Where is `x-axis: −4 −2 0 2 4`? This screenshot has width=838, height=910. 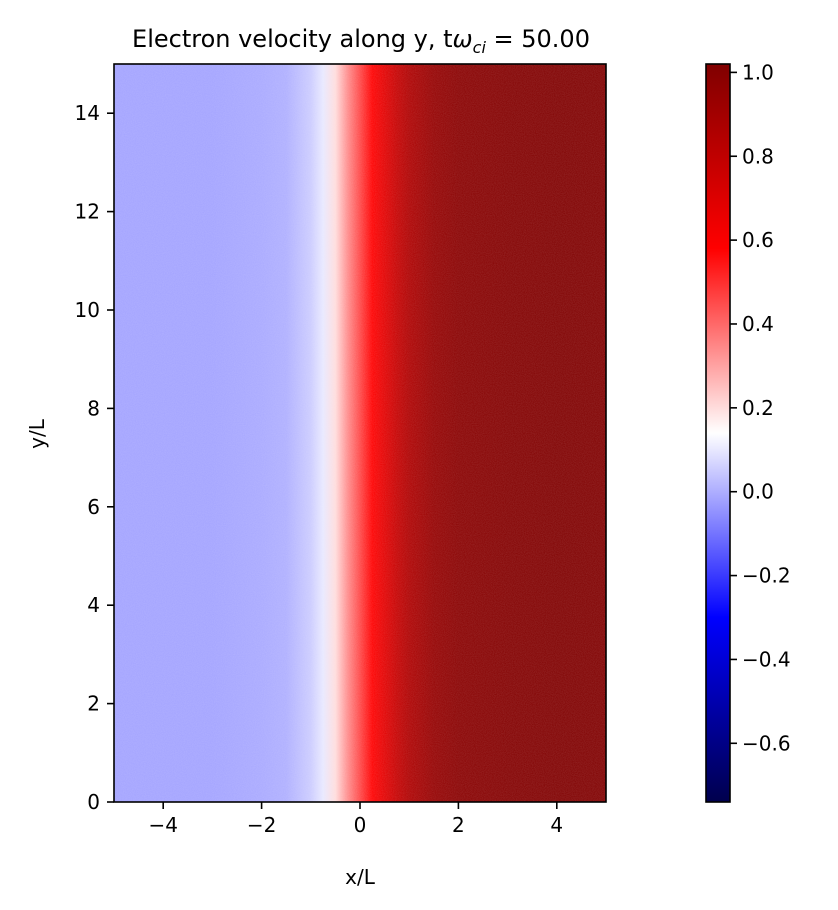
x-axis: −4 −2 0 2 4 is located at coordinates (355, 819).